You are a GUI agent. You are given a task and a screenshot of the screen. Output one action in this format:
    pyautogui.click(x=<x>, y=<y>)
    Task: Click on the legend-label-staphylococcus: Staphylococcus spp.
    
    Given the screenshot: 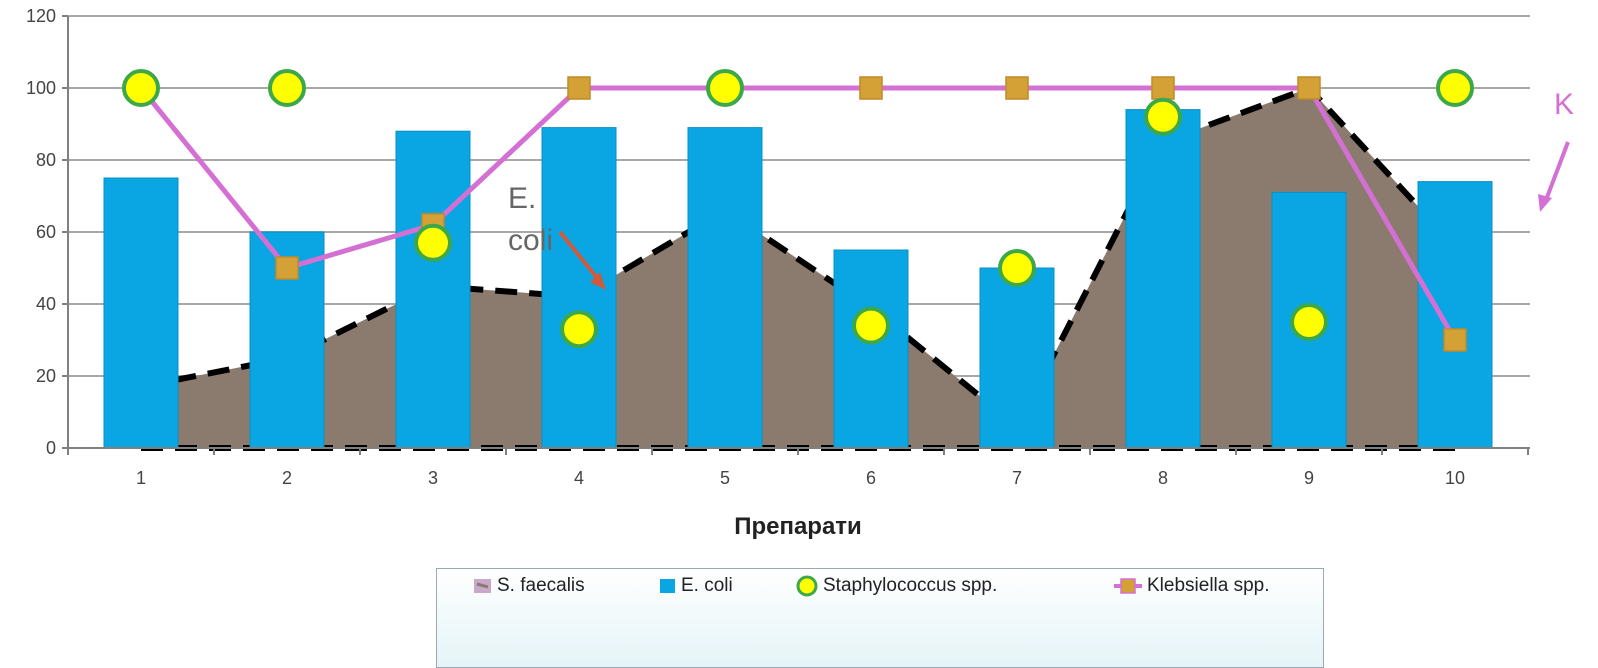 What is the action you would take?
    pyautogui.click(x=910, y=585)
    